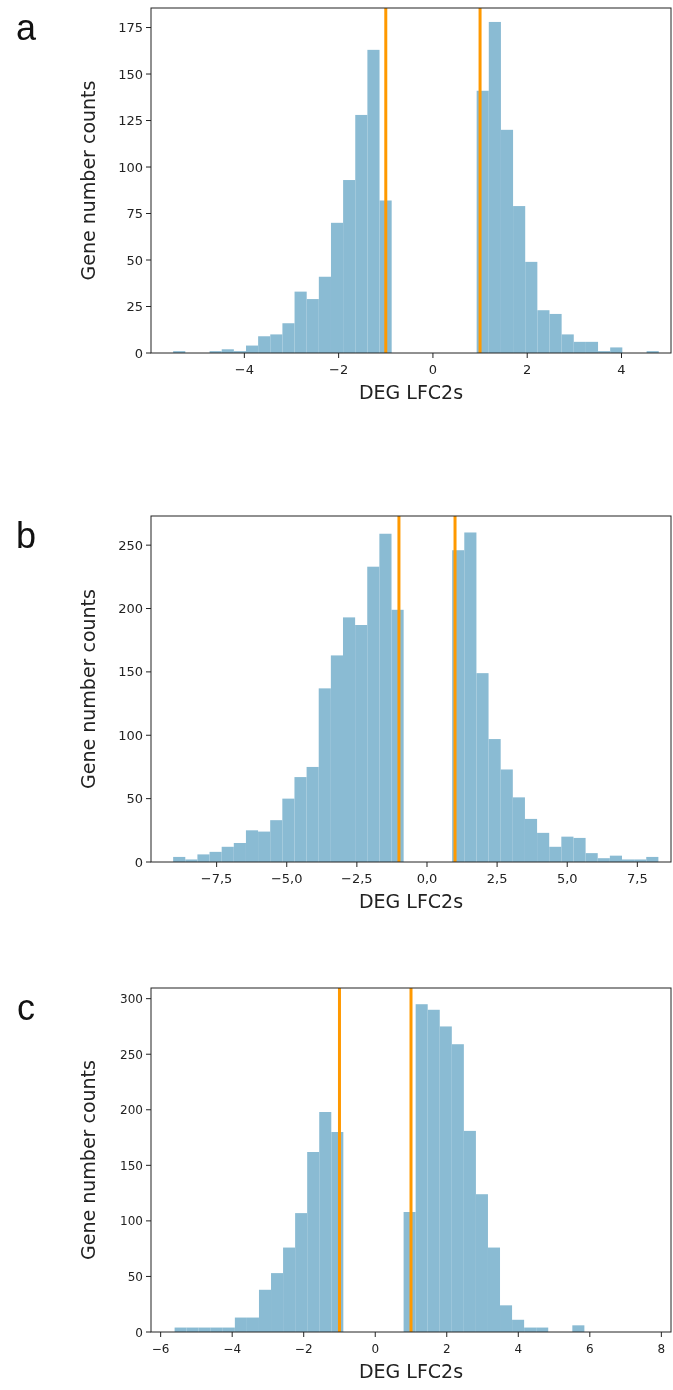 This screenshot has height=1390, width=673. Describe the element at coordinates (134, 214) in the screenshot. I see `y-tick-label: 75` at that location.